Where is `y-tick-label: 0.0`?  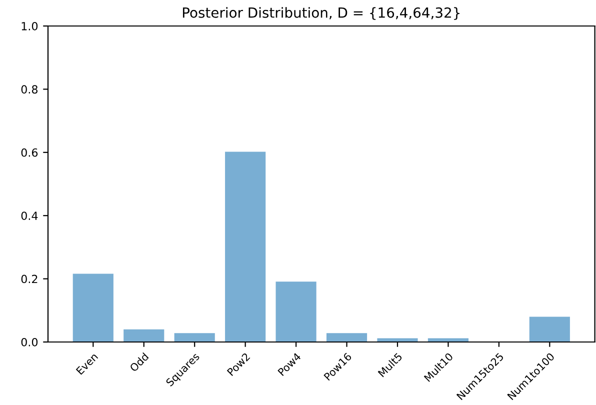
y-tick-label: 0.0 is located at coordinates (29, 342).